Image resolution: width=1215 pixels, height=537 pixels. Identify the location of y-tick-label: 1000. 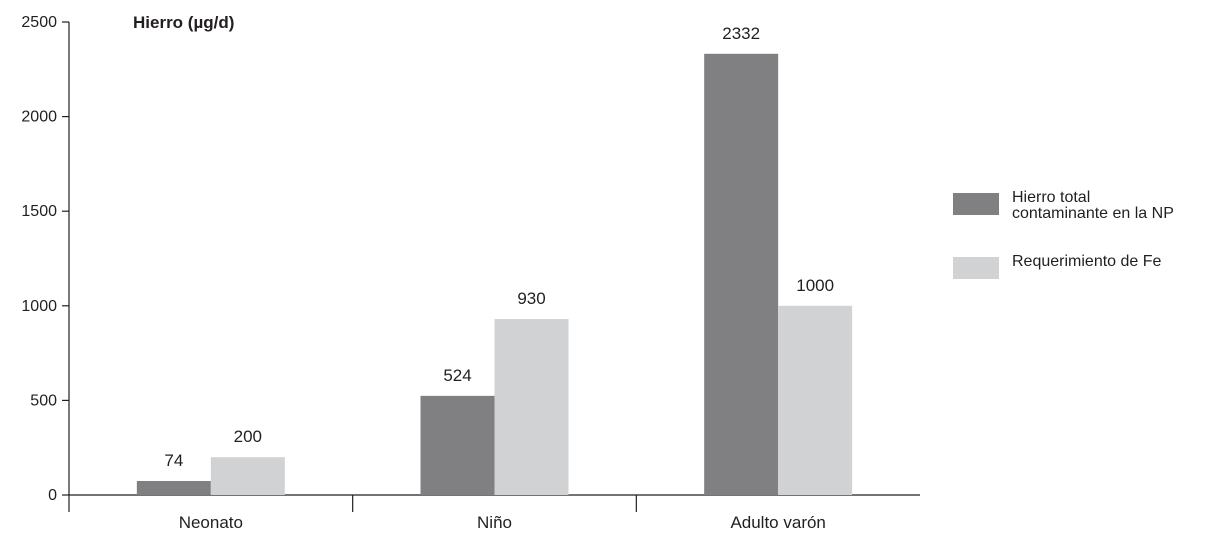
(39, 306).